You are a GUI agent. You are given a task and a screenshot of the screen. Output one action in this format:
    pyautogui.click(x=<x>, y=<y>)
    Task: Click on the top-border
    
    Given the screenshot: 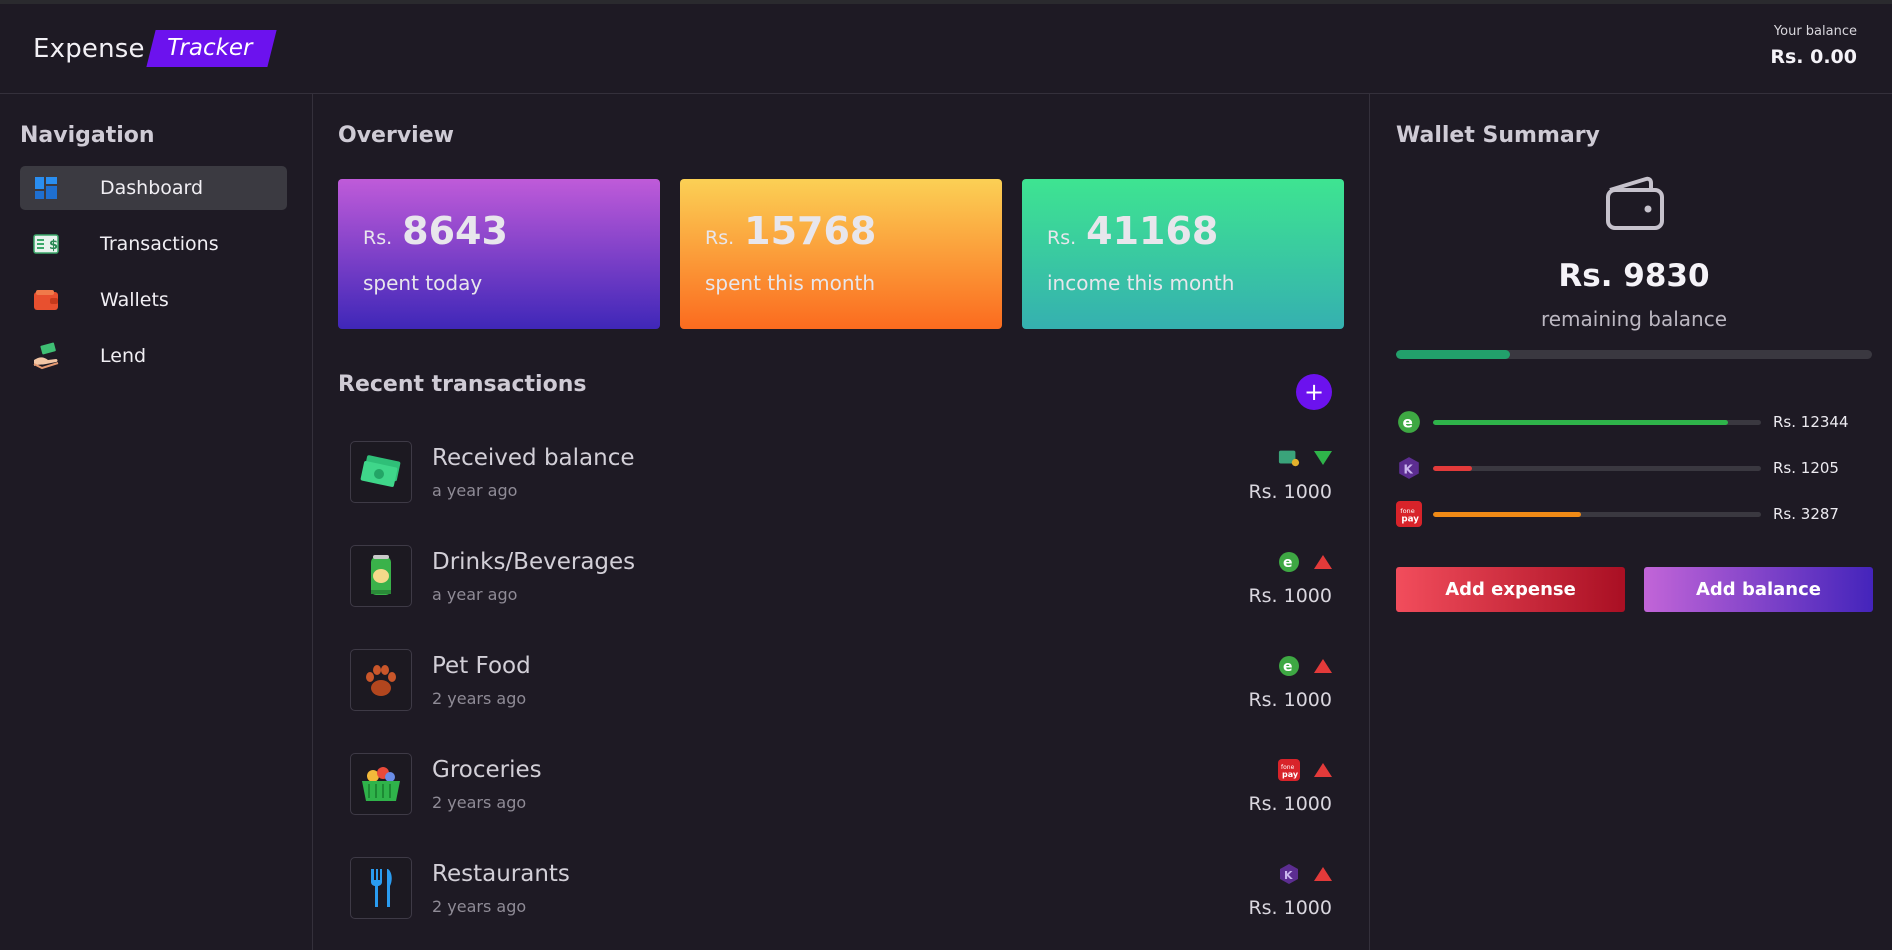 What is the action you would take?
    pyautogui.click(x=946, y=2)
    